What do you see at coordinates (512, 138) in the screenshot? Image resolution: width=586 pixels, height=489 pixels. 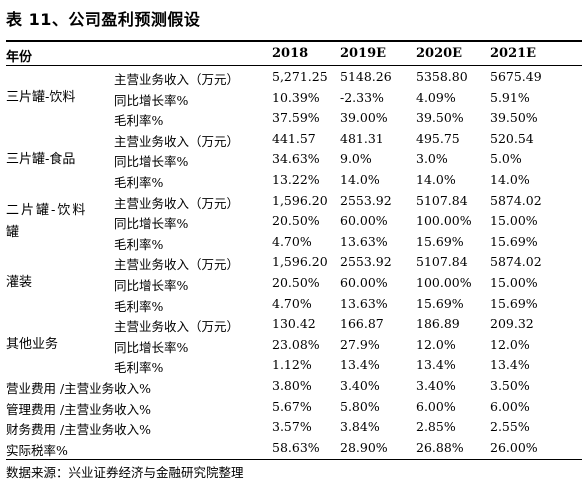 I see `cell-value: 520.54` at bounding box center [512, 138].